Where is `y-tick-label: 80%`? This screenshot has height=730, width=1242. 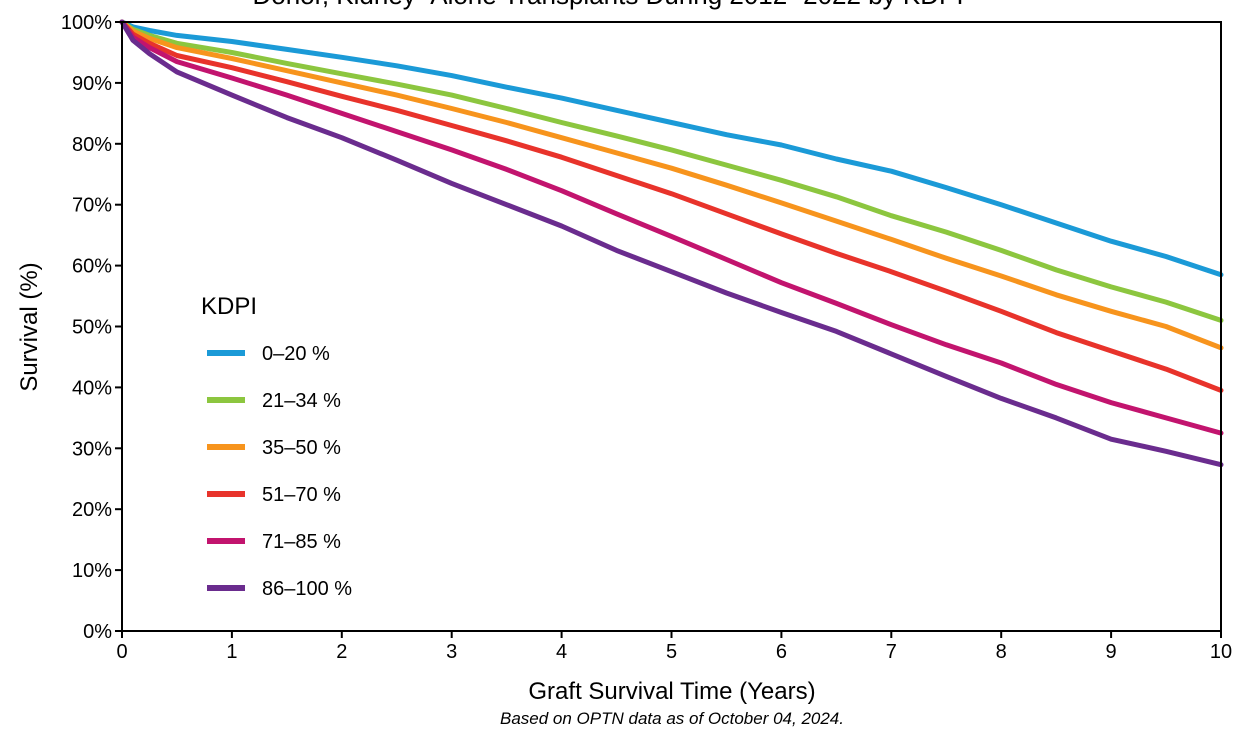
y-tick-label: 80% is located at coordinates (92, 145).